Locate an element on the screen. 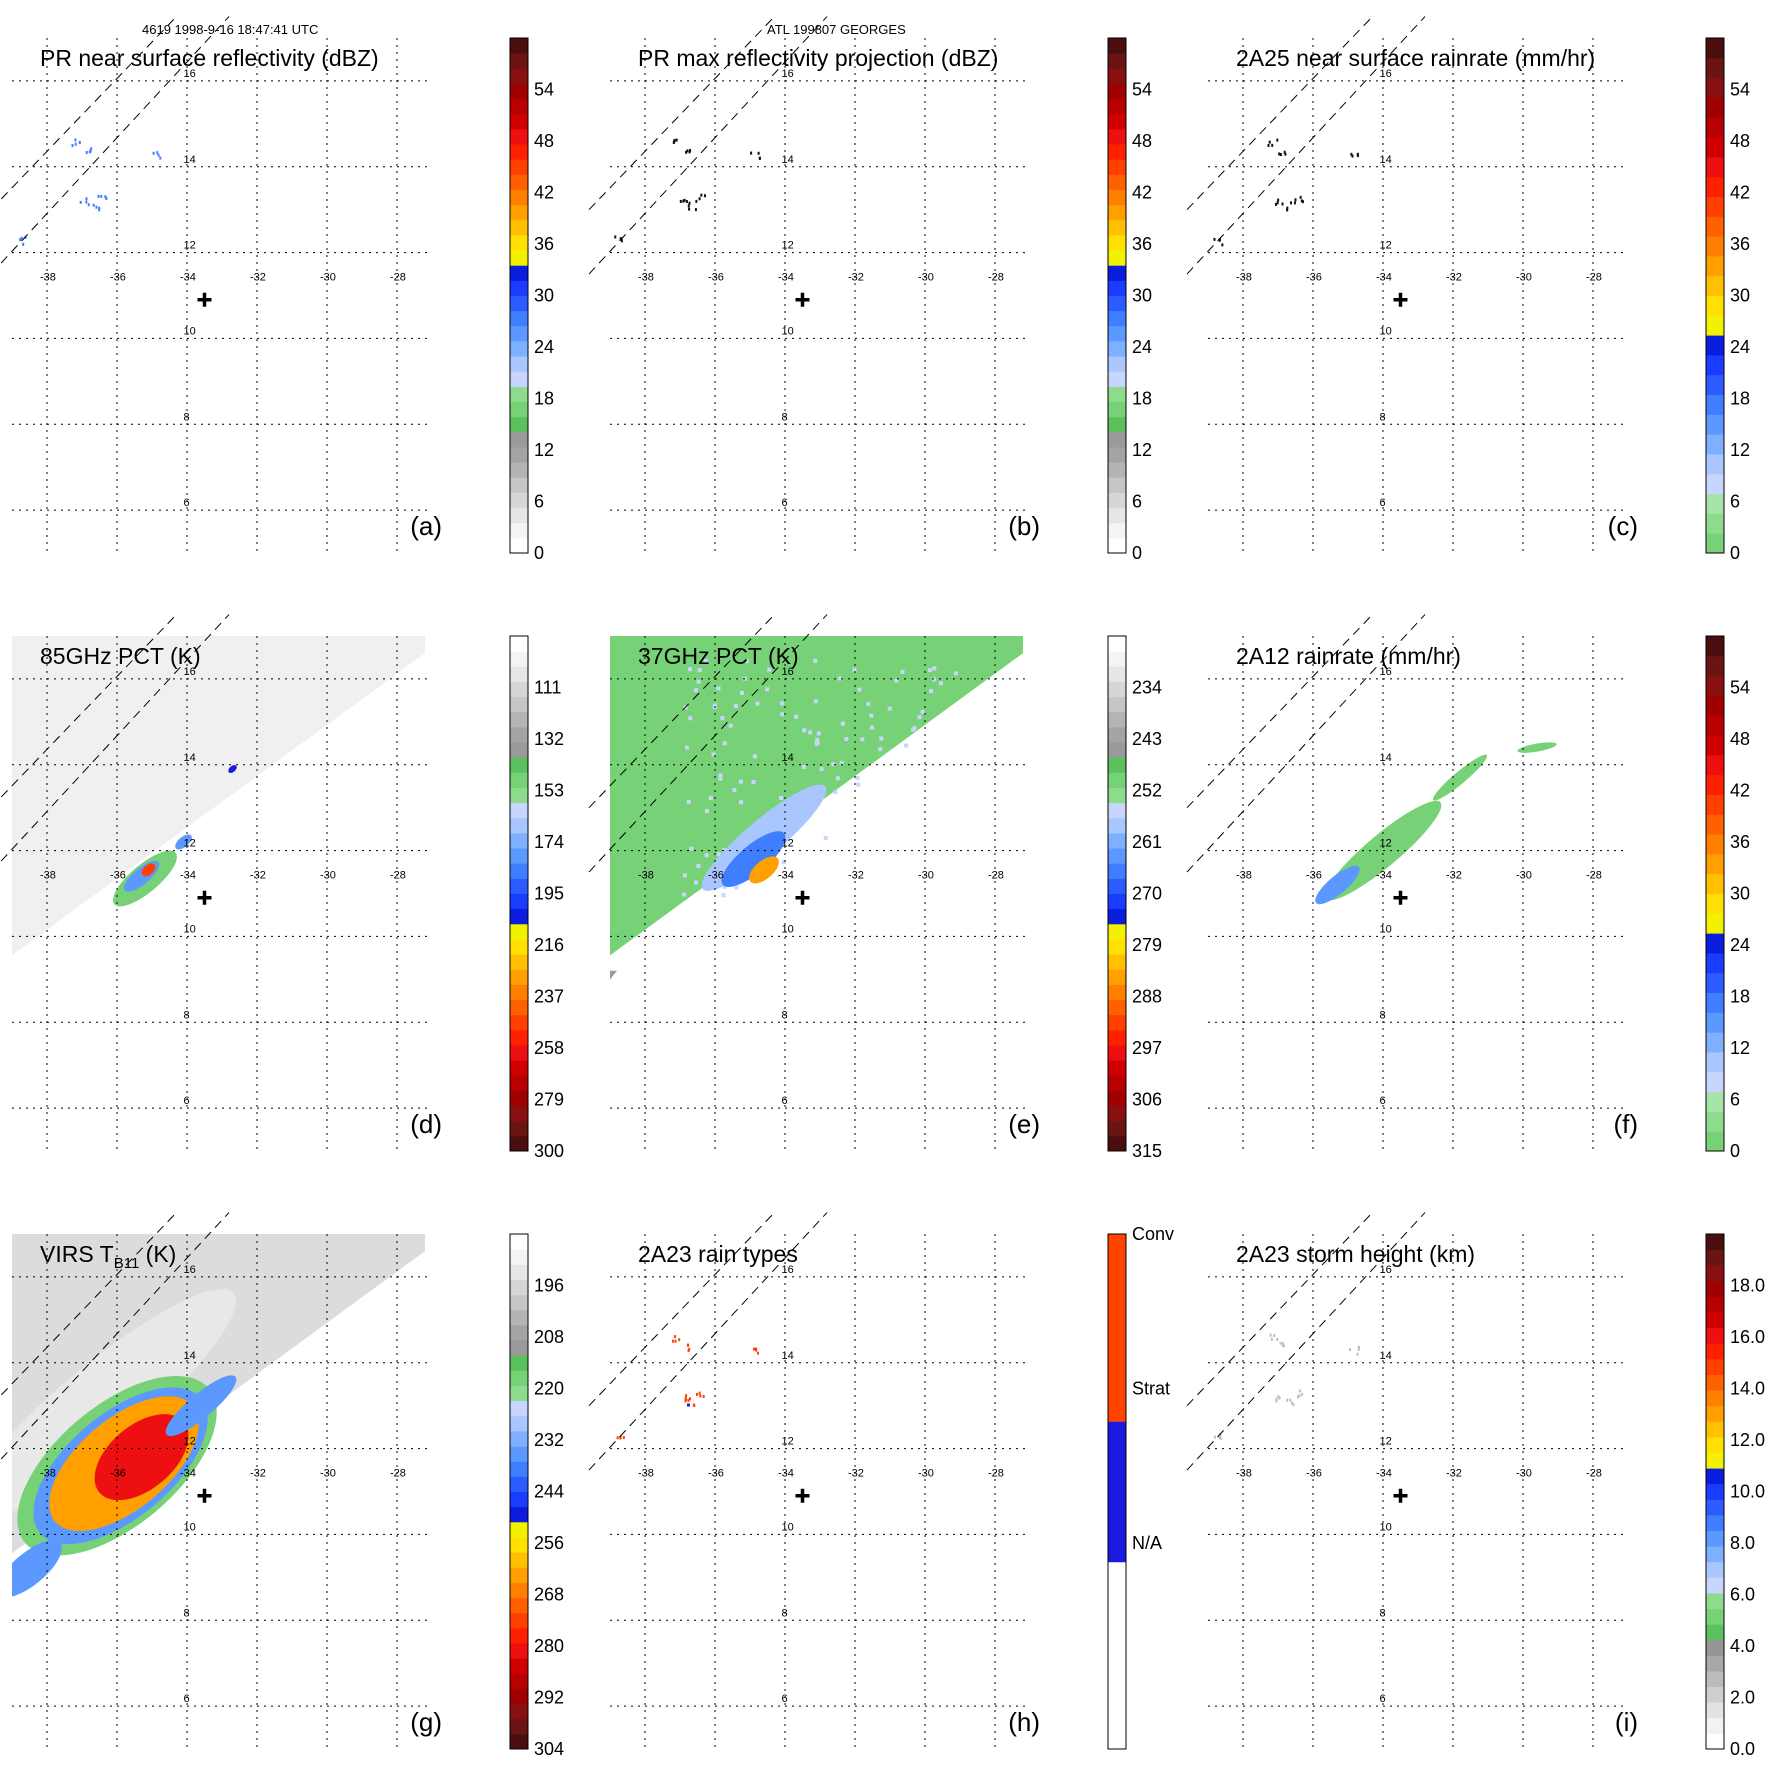  colorbar-tick-label: 244 is located at coordinates (549, 1492).